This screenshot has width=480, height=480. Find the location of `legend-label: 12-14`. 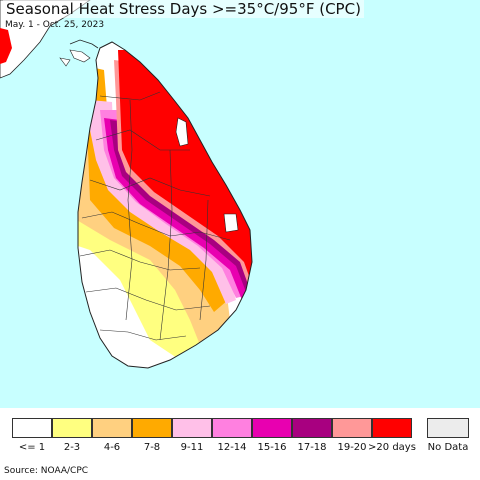

legend-label: 12-14 is located at coordinates (232, 447).